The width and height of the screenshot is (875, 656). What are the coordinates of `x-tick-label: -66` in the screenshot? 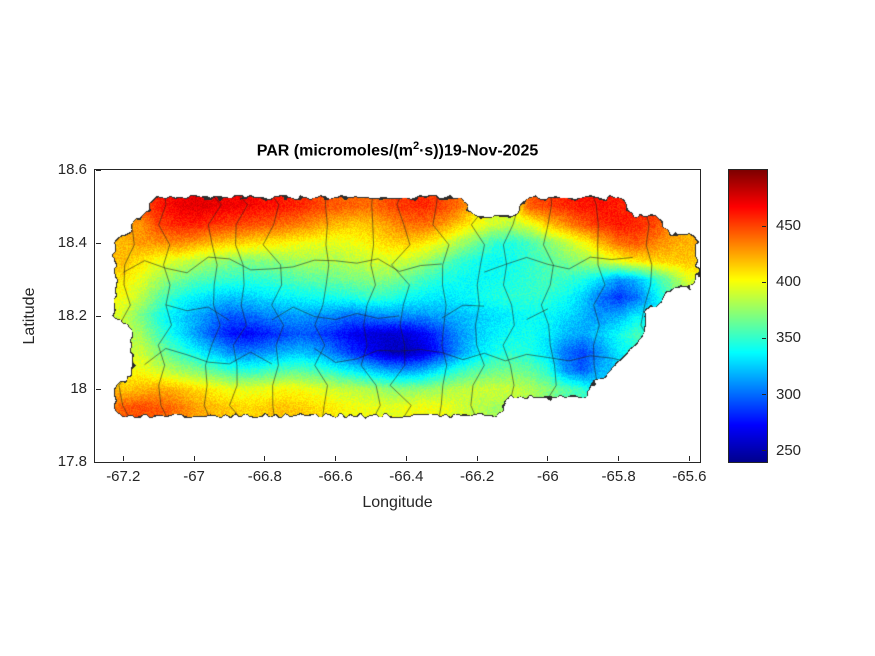 It's located at (548, 476).